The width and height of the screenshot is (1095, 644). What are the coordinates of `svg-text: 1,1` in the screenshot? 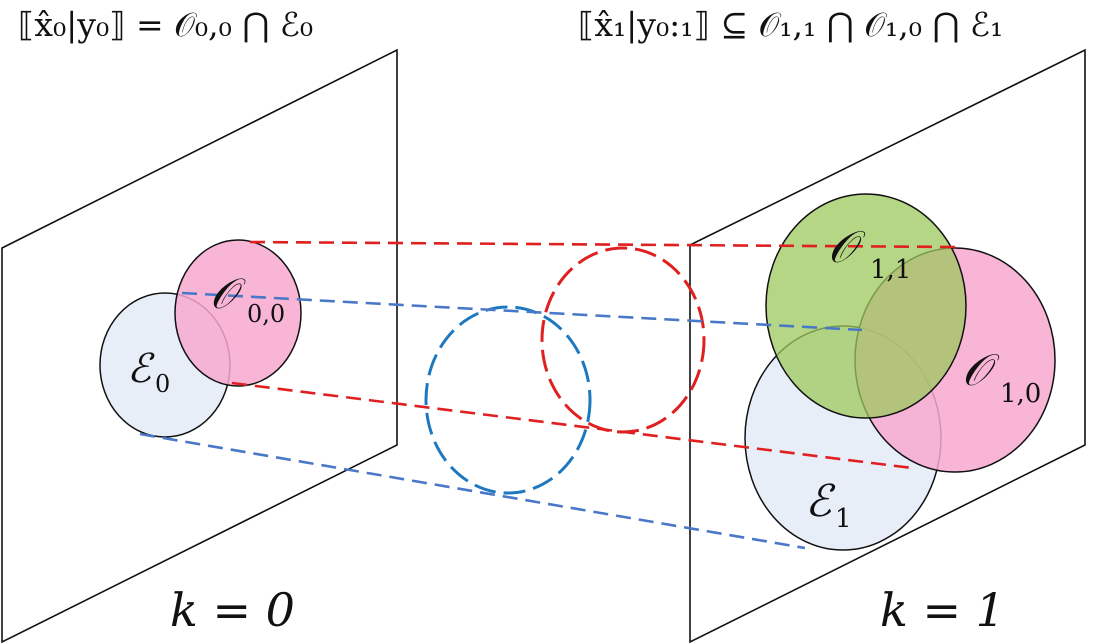 It's located at (890, 270).